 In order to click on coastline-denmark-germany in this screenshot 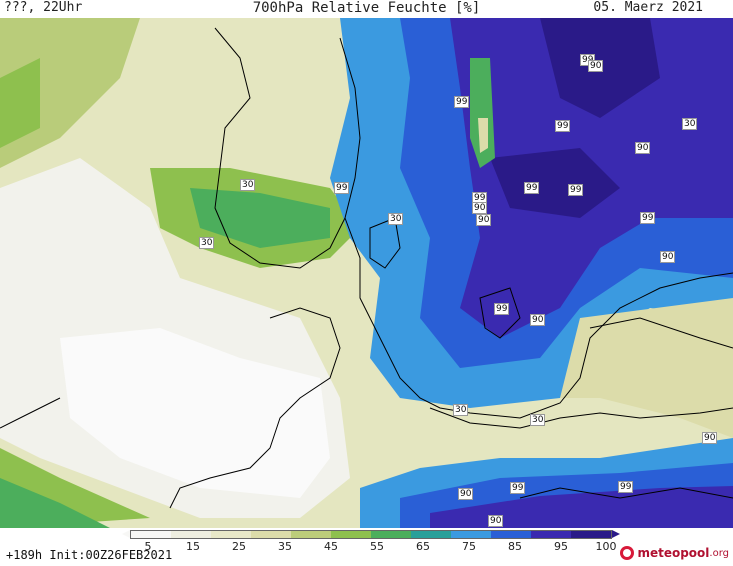, I will do `click(255, 408)`.